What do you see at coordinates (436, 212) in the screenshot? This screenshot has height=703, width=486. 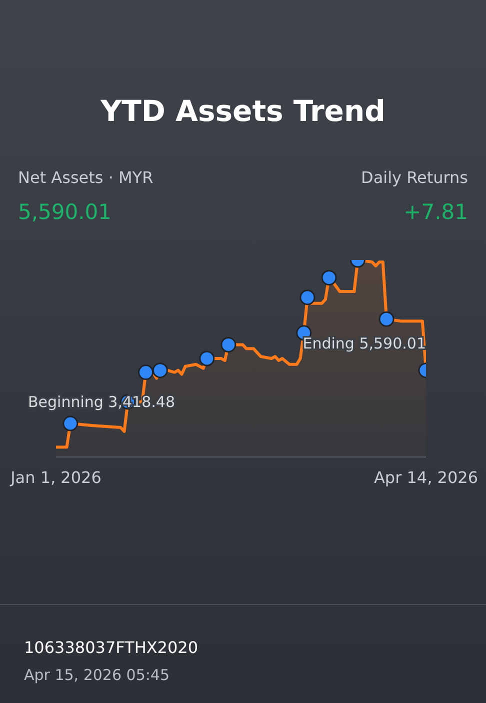 I see `text: +7.81` at bounding box center [436, 212].